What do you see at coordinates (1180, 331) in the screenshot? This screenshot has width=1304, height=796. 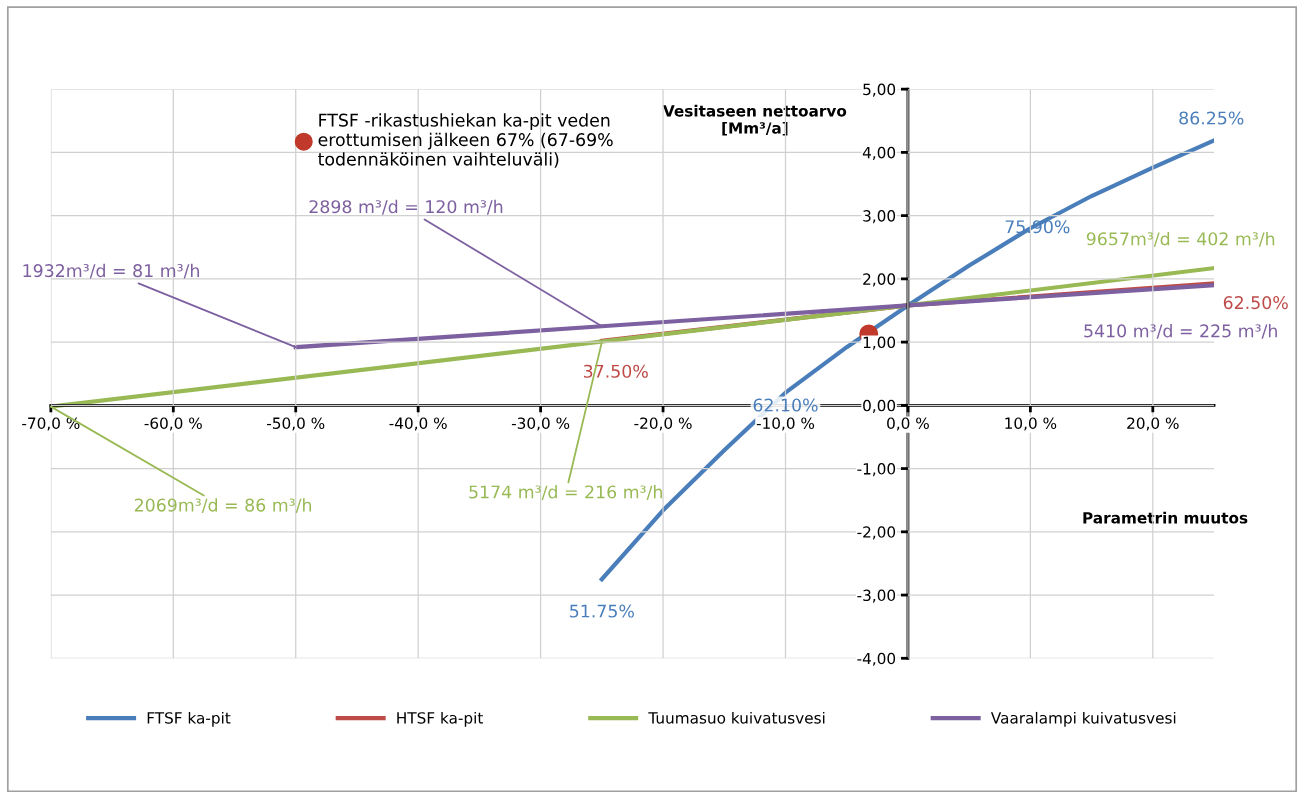 I see `annotation: 5410 m³/d = 225 m³/h` at bounding box center [1180, 331].